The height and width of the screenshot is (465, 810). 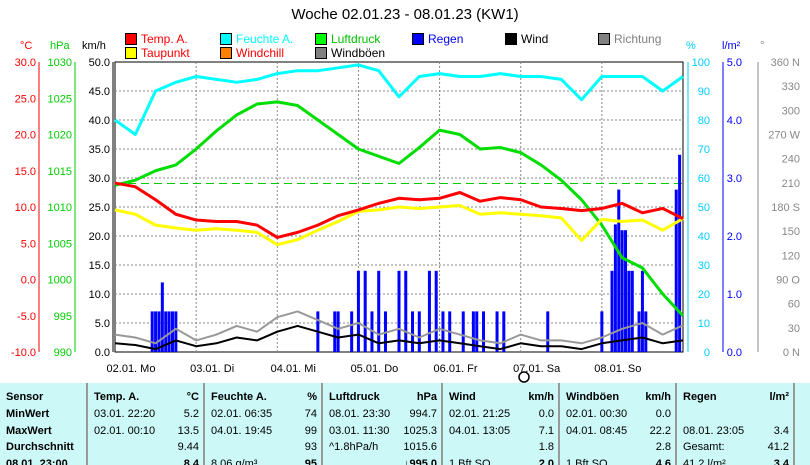 I want to click on cell-value: 95, so click(x=310, y=461).